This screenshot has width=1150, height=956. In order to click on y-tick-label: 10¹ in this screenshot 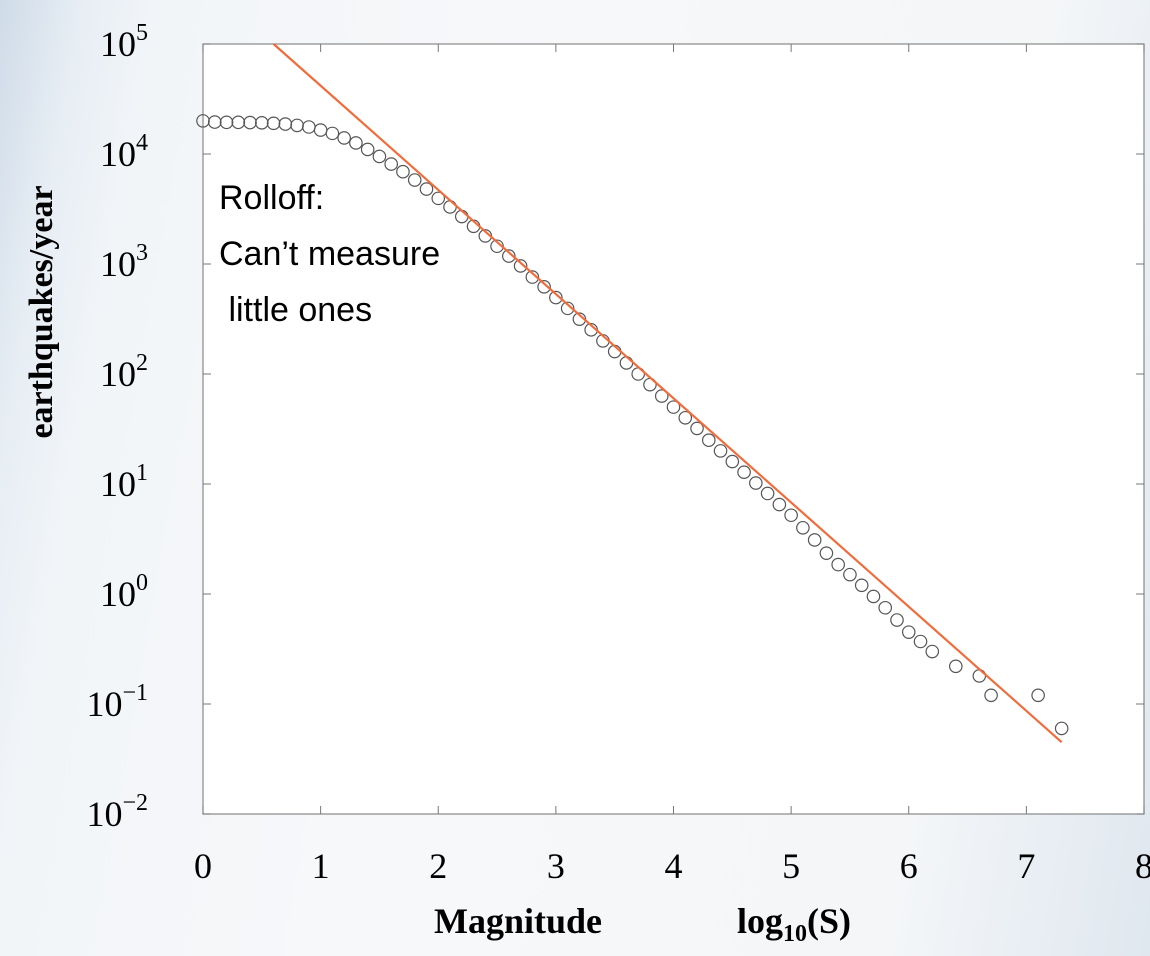, I will do `click(124, 482)`.